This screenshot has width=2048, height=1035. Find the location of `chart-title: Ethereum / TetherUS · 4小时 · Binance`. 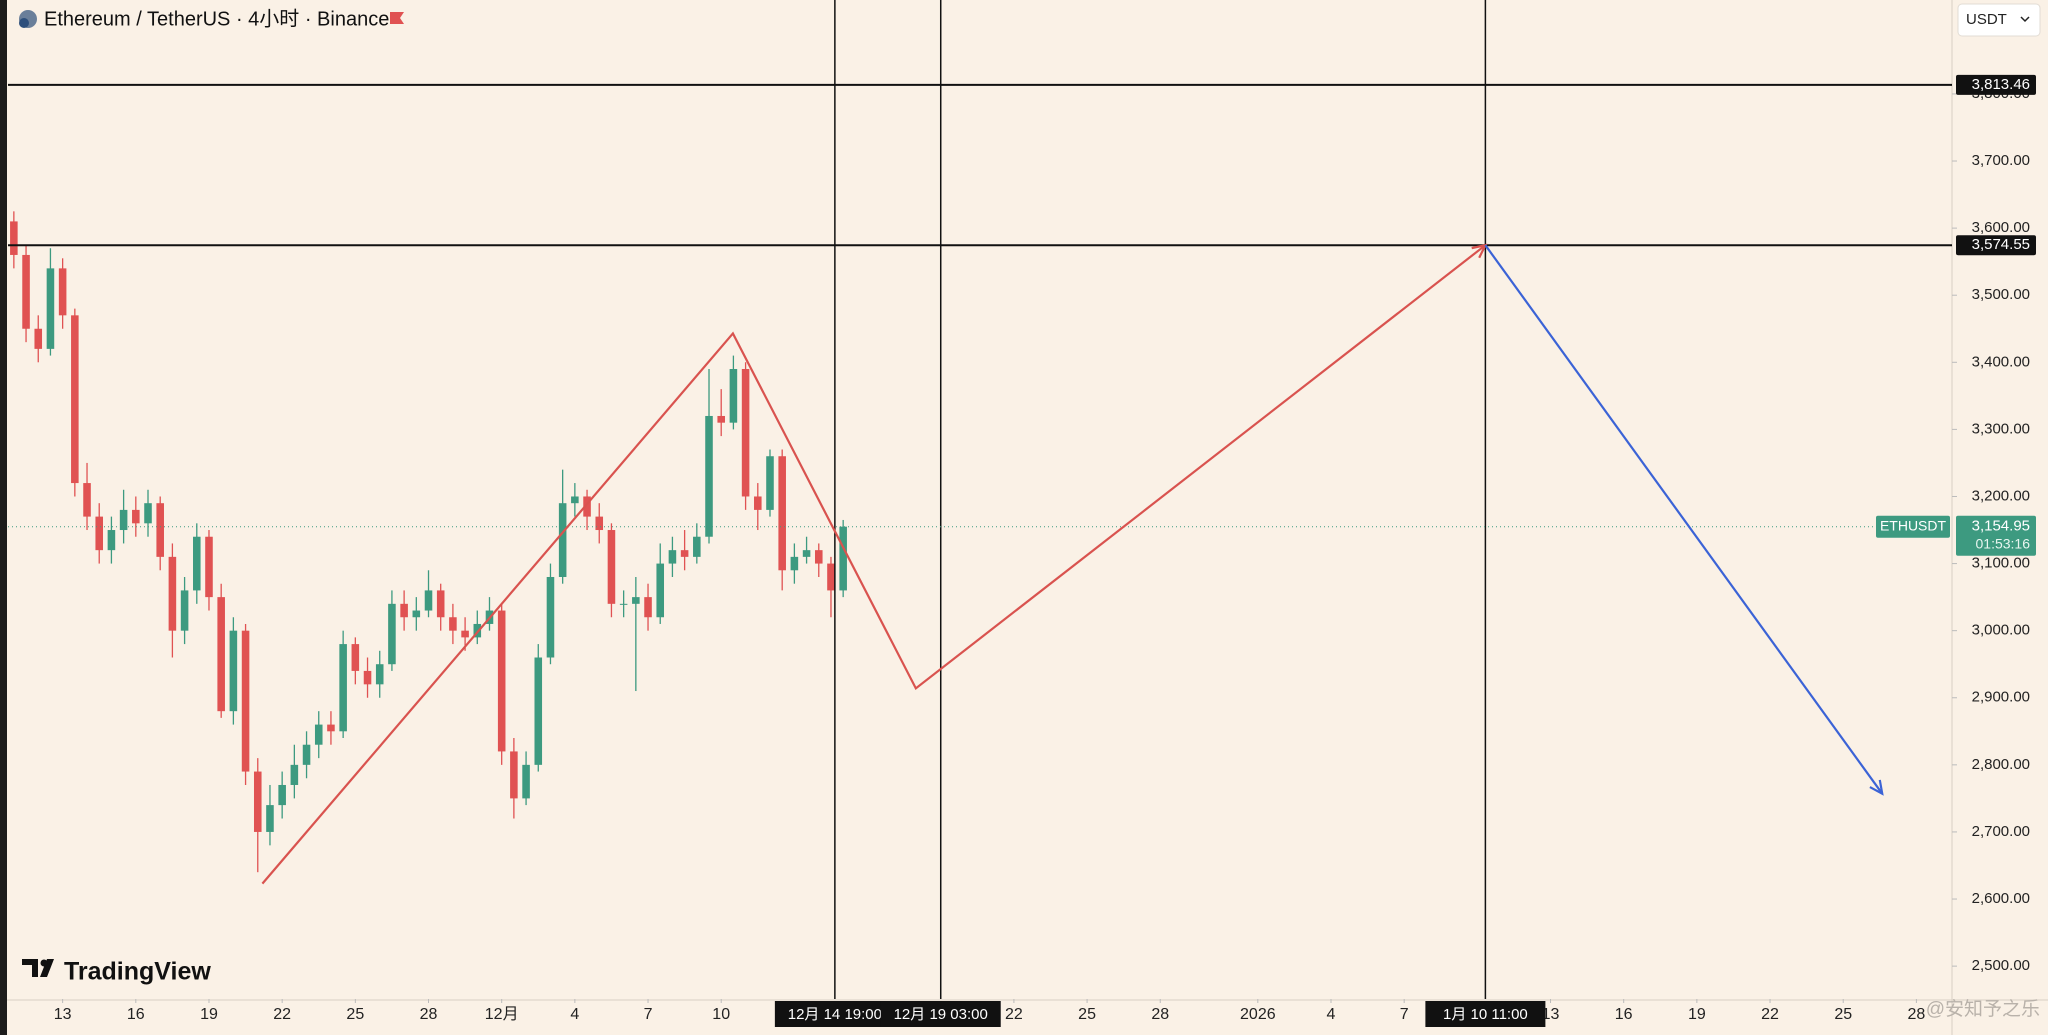

chart-title: Ethereum / TetherUS · 4小时 · Binance is located at coordinates (216, 18).